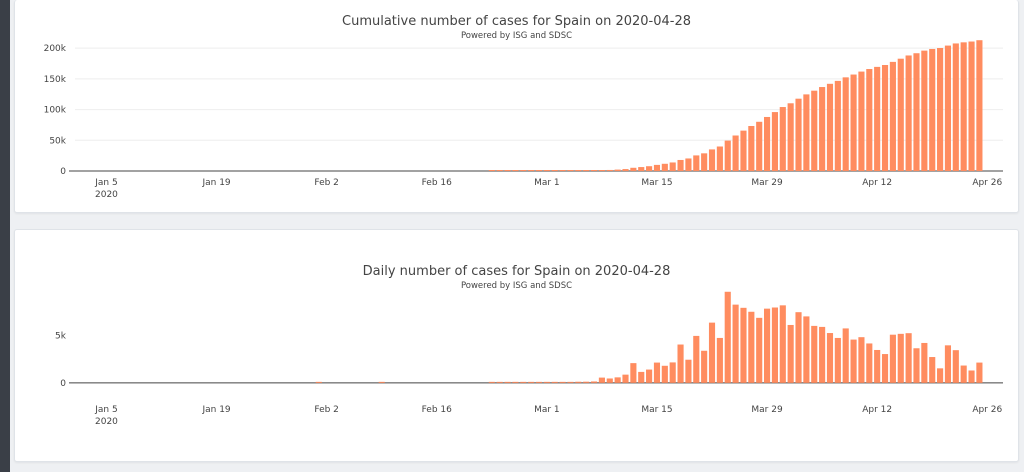 This screenshot has width=1024, height=472. Describe the element at coordinates (516, 286) in the screenshot. I see `chart-subtitle: Powered by ISG and SDSC` at that location.